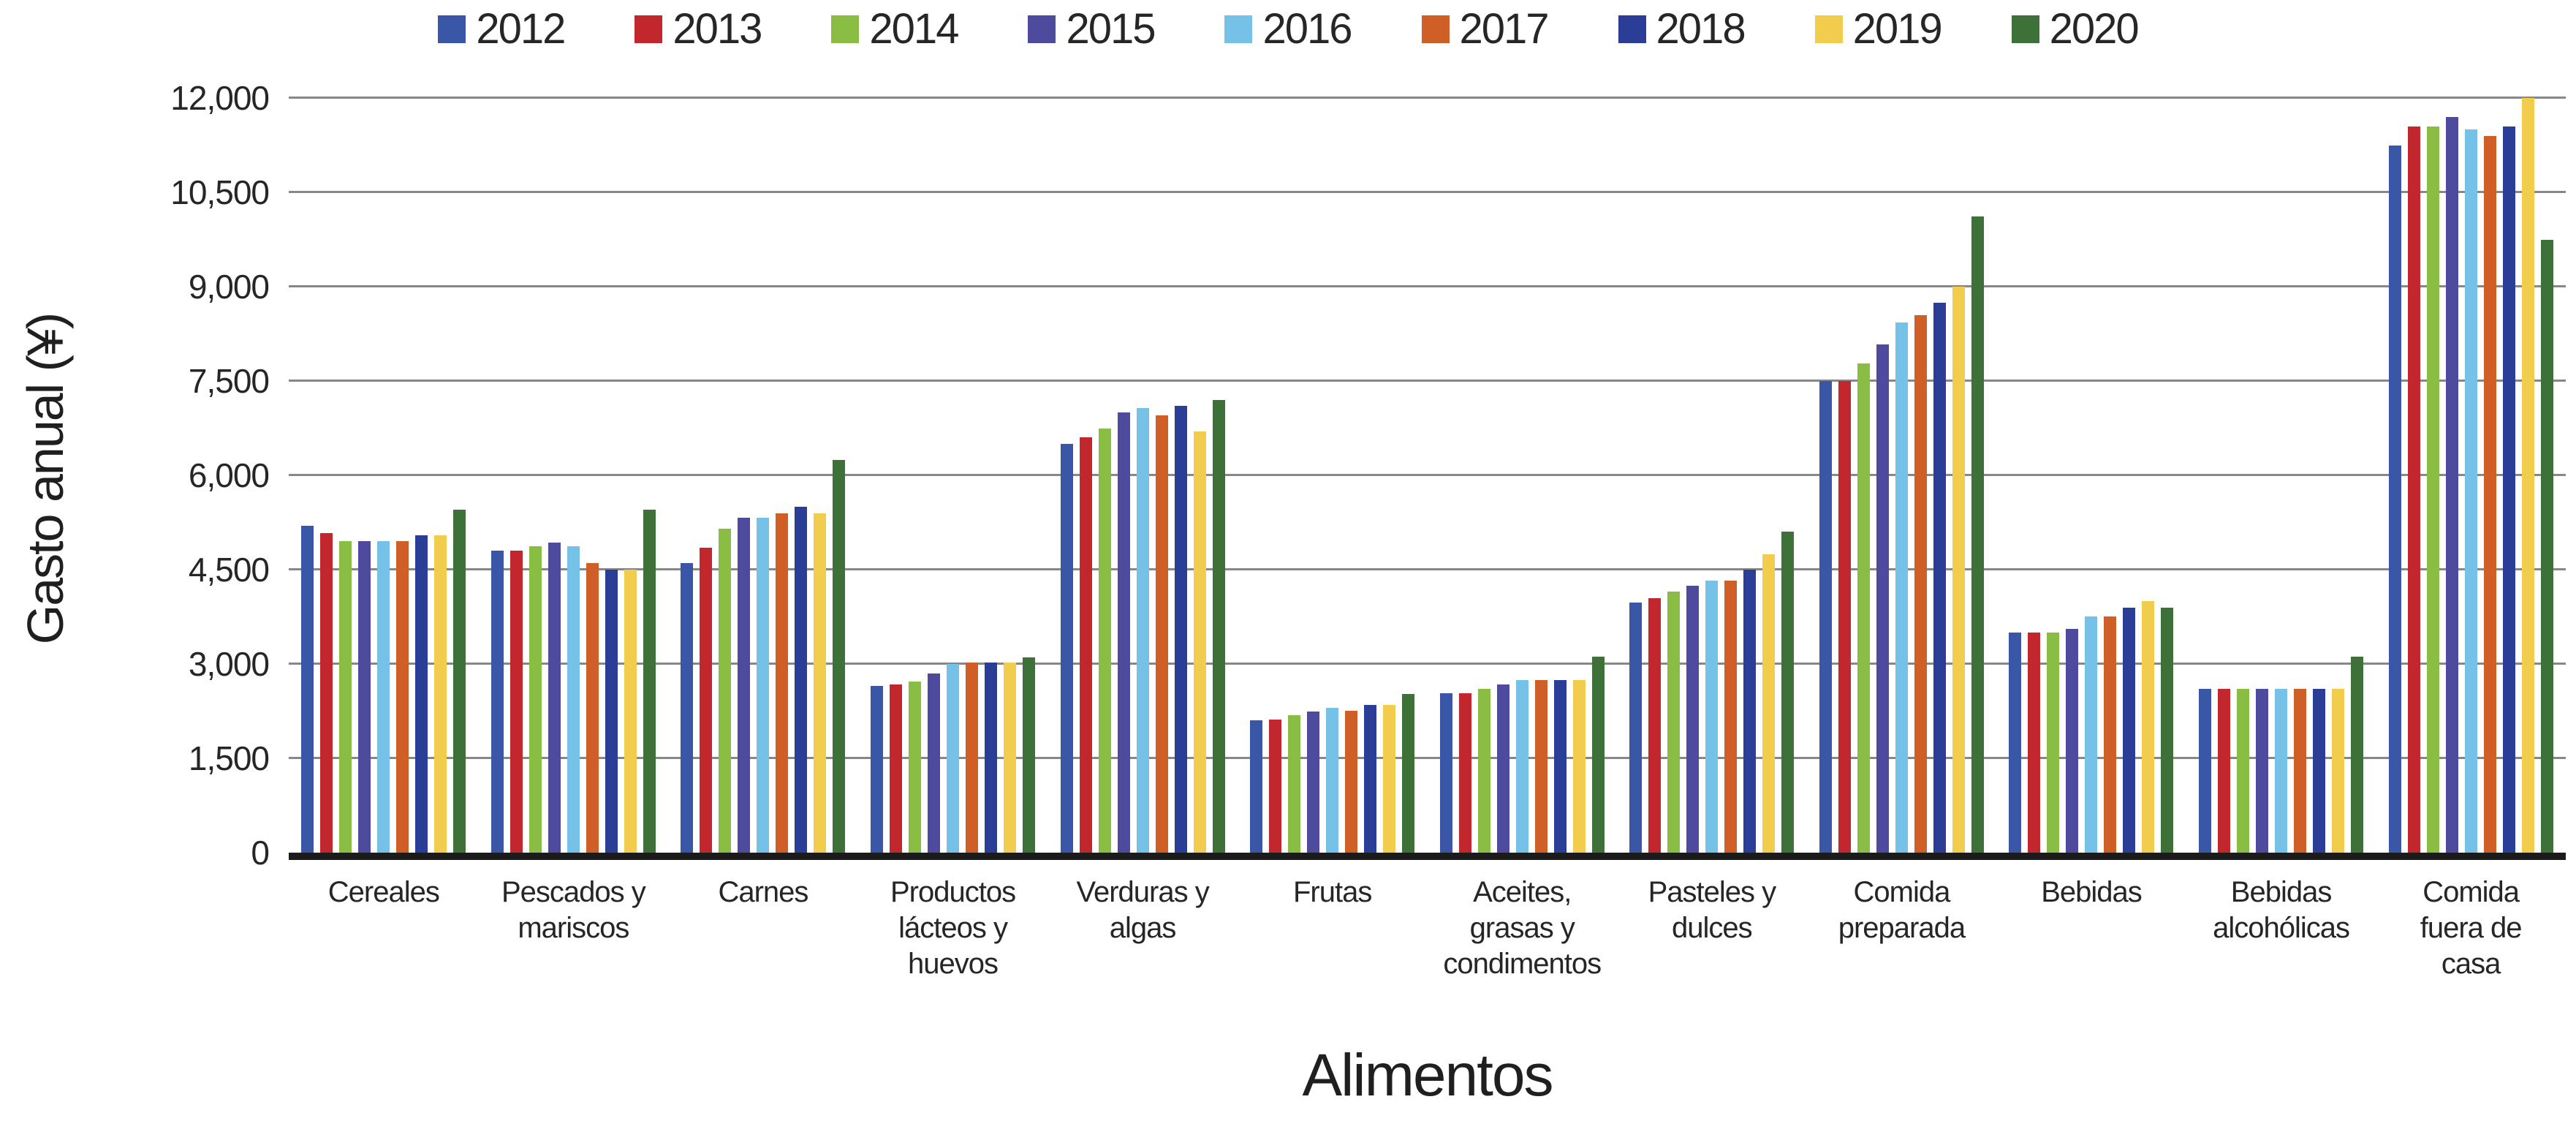 The width and height of the screenshot is (2576, 1132). What do you see at coordinates (763, 892) in the screenshot?
I see `category-label-line: Carnes` at bounding box center [763, 892].